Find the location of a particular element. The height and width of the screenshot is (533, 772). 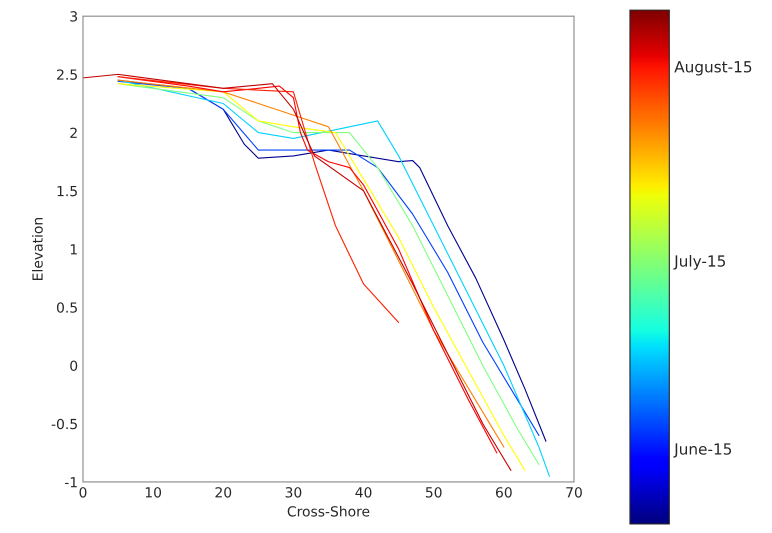

color-bar-label: July-15 is located at coordinates (699, 262).